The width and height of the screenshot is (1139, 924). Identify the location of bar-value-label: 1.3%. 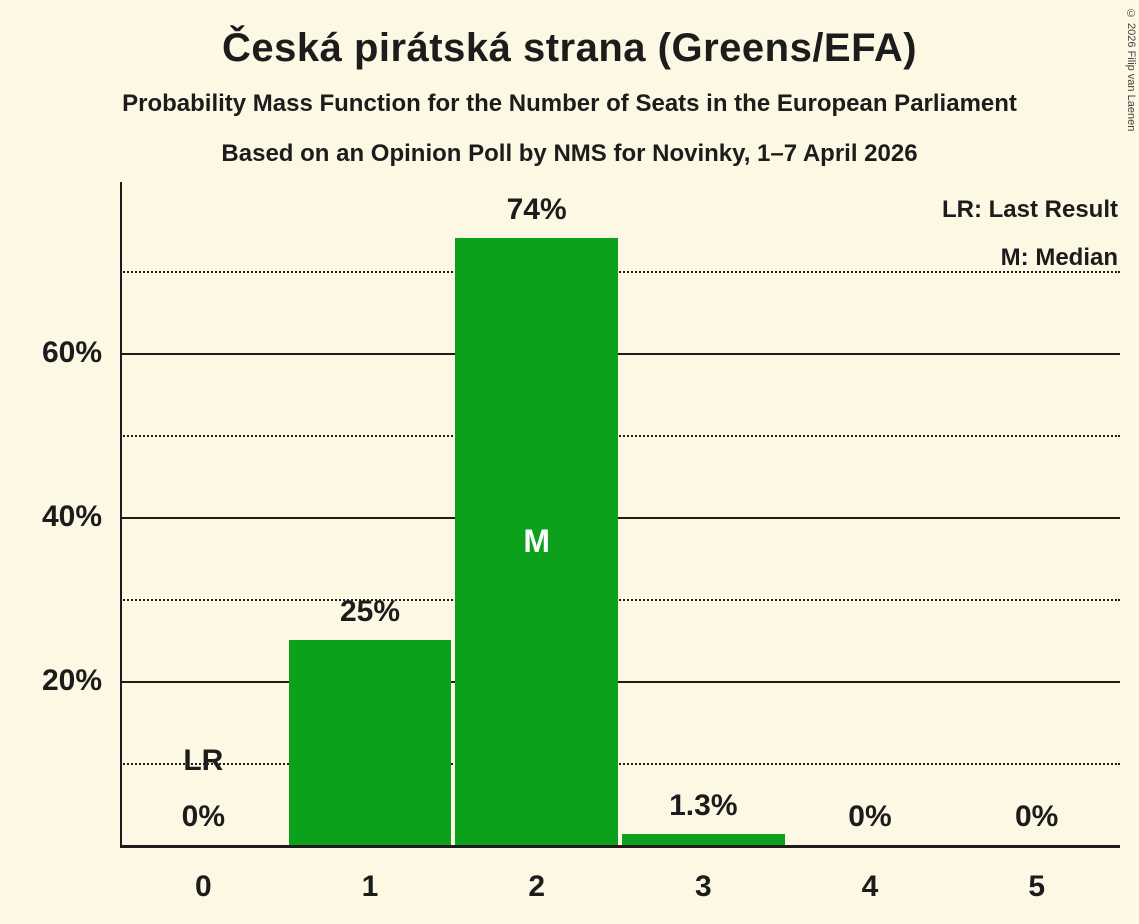
(703, 806).